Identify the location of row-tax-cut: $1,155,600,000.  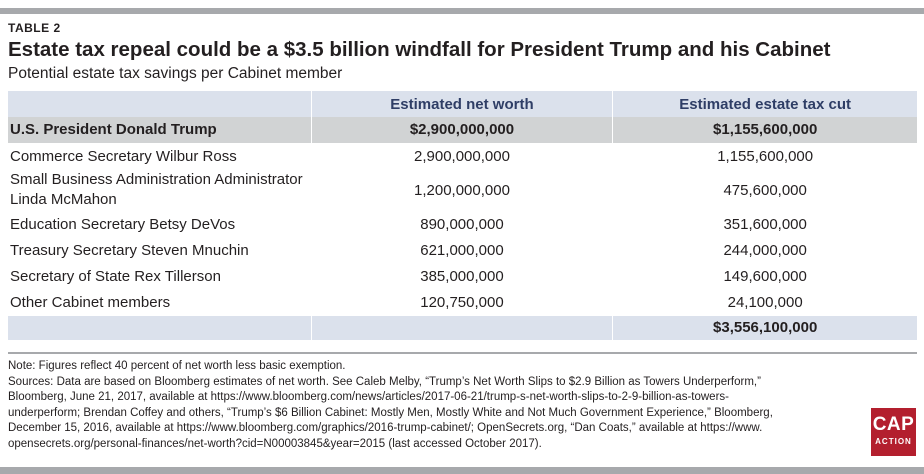
(764, 130).